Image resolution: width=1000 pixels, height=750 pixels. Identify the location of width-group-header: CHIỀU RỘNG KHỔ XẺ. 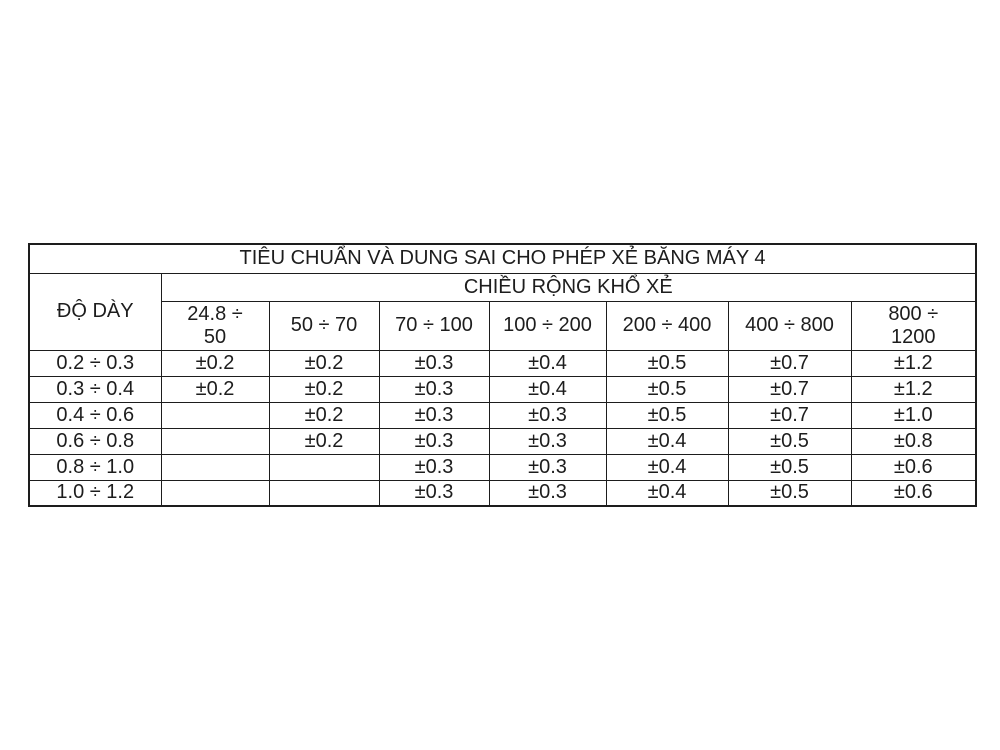
(568, 287).